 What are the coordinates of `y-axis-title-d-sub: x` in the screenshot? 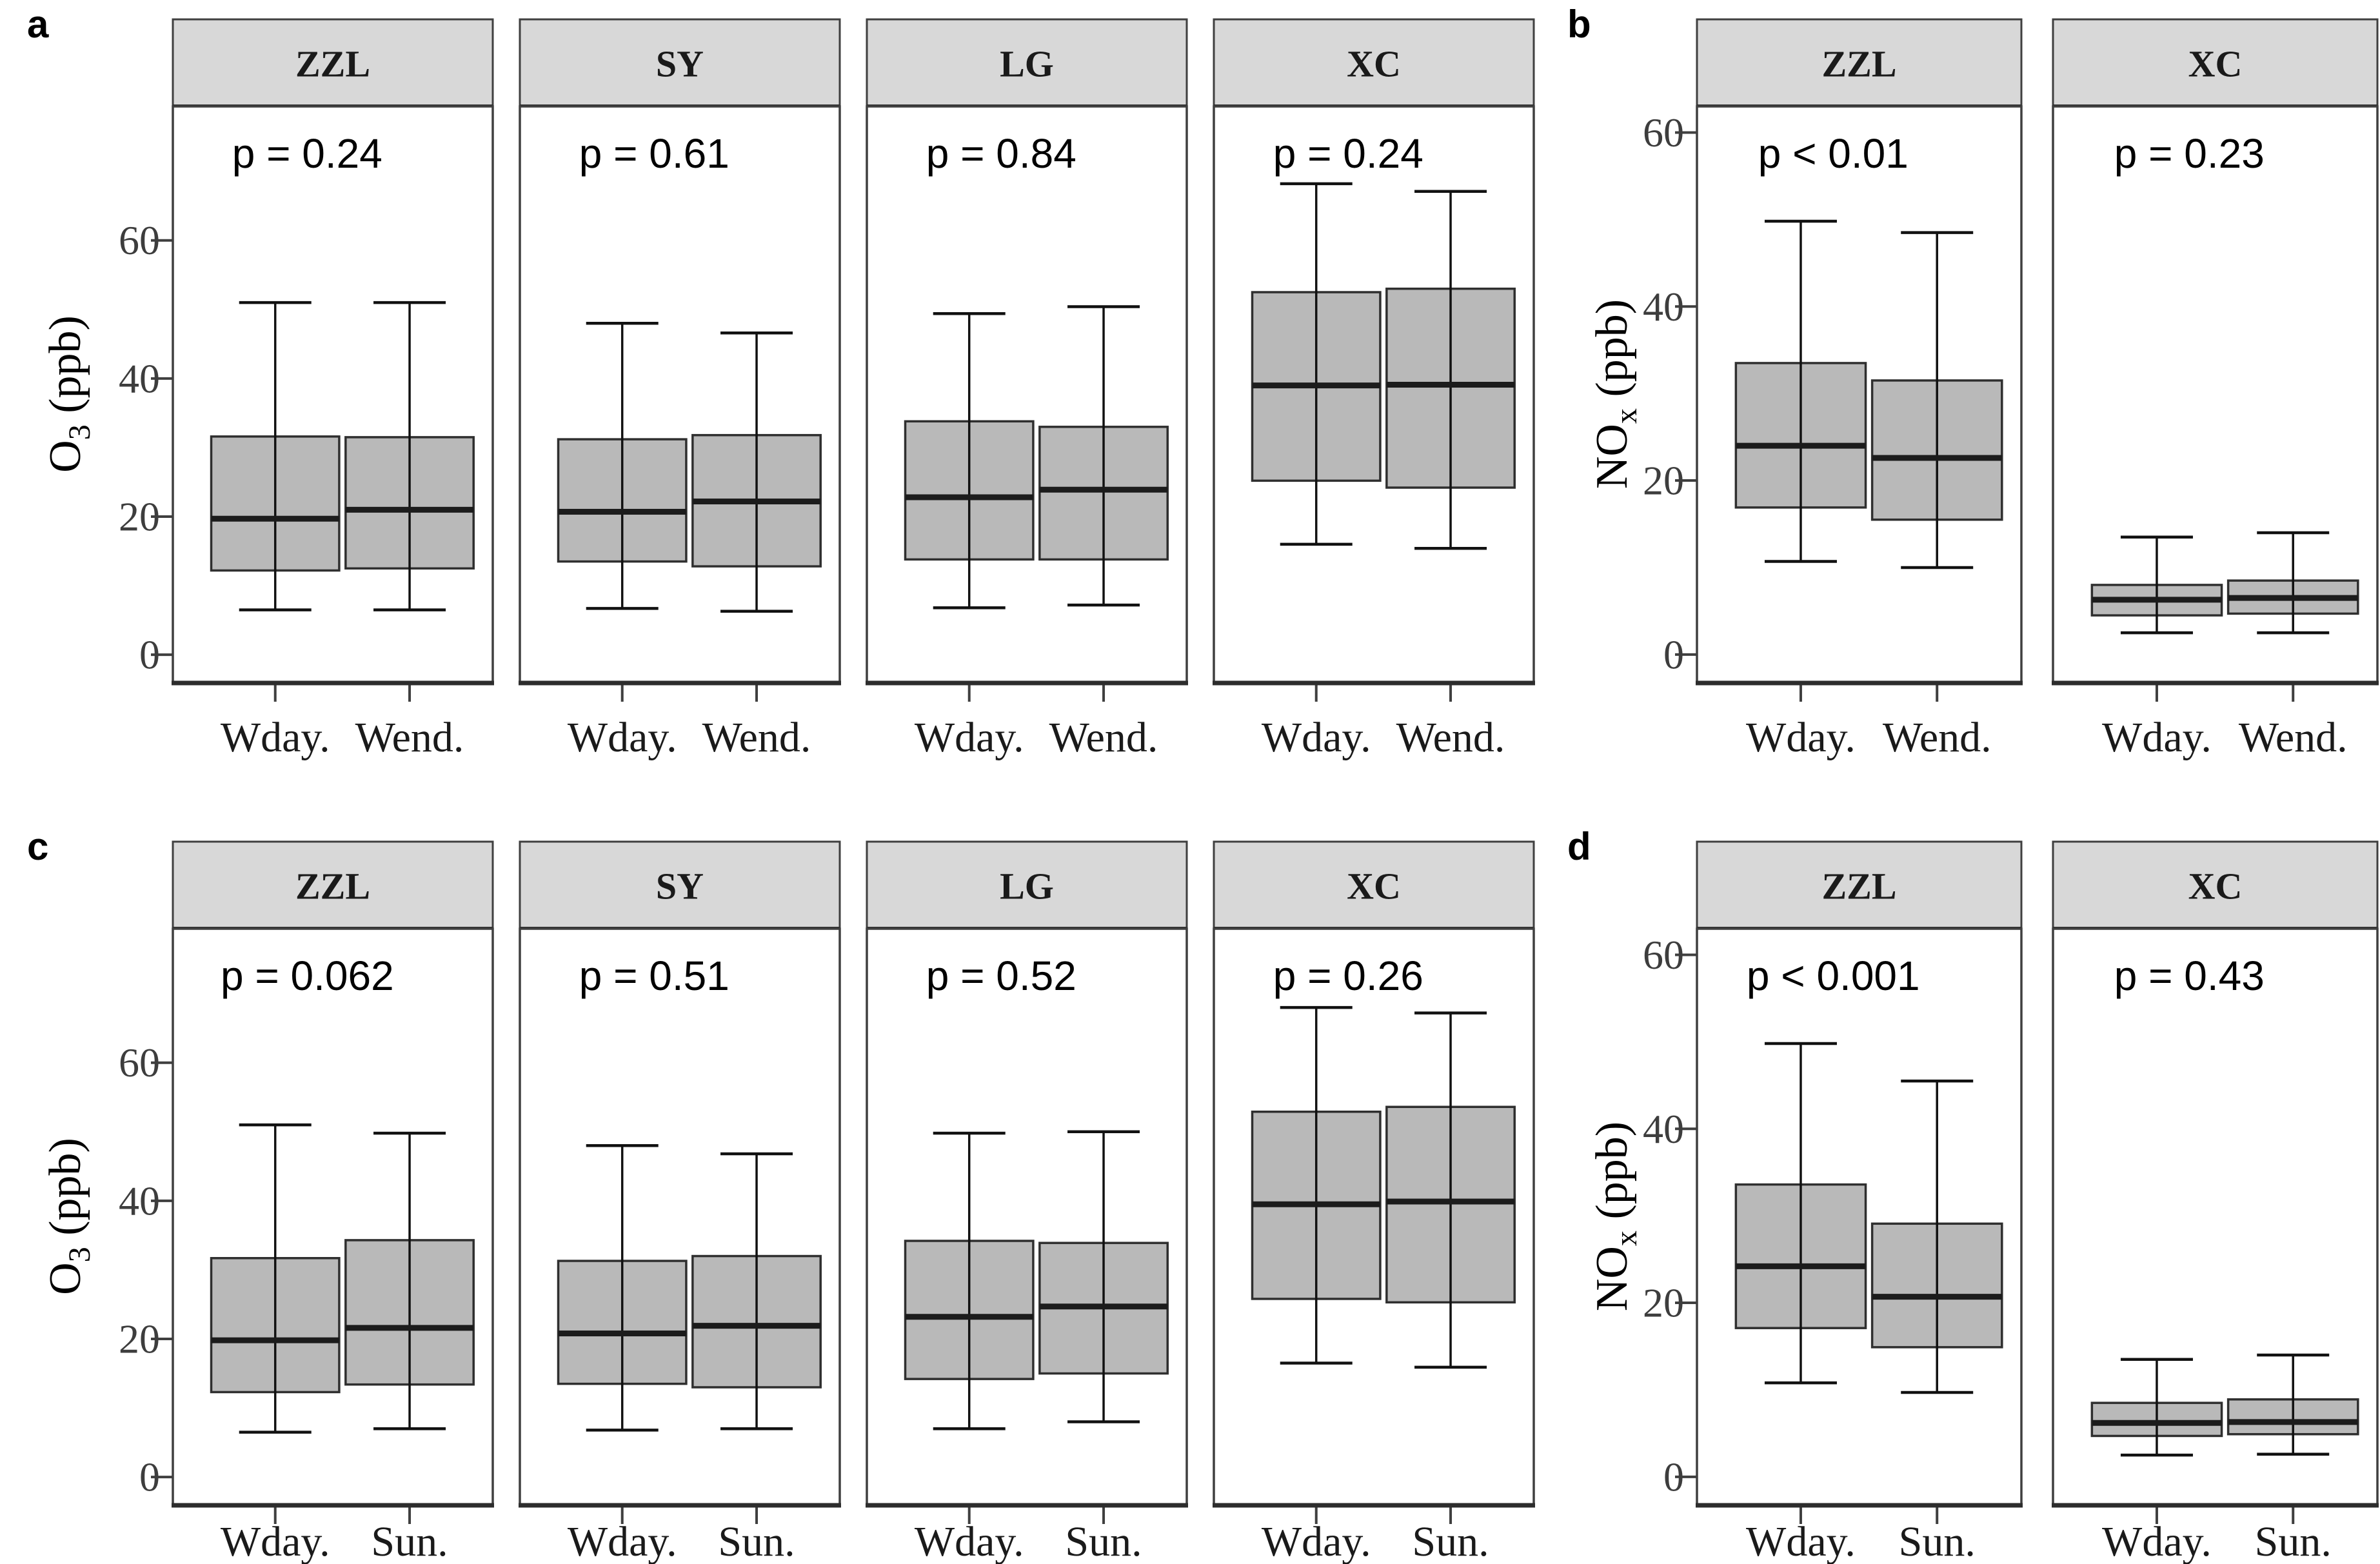 It's located at (1626, 1239).